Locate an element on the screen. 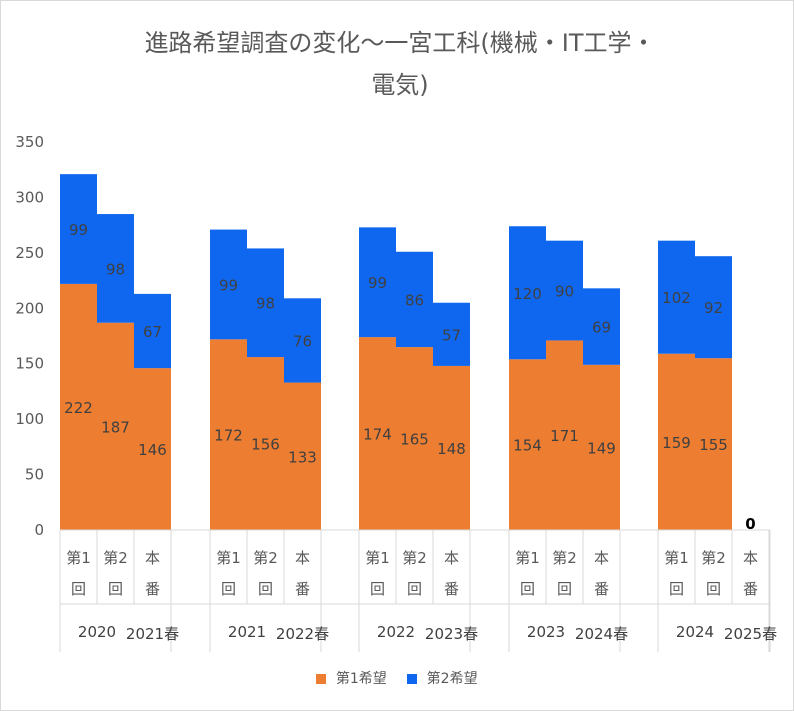 The width and height of the screenshot is (794, 711). y-tick-label: 300 is located at coordinates (29, 197).